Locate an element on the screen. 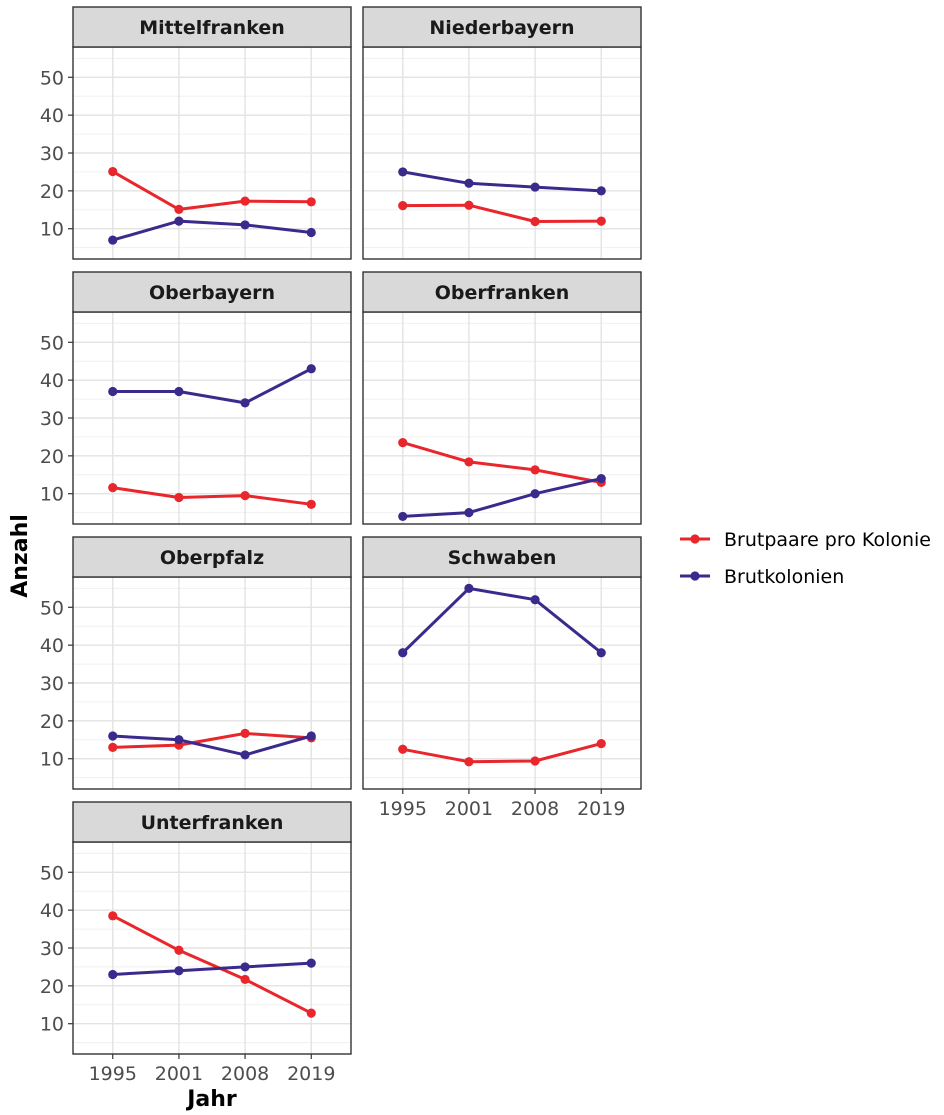 The width and height of the screenshot is (944, 1115). strip-mittelfranken is located at coordinates (212, 27).